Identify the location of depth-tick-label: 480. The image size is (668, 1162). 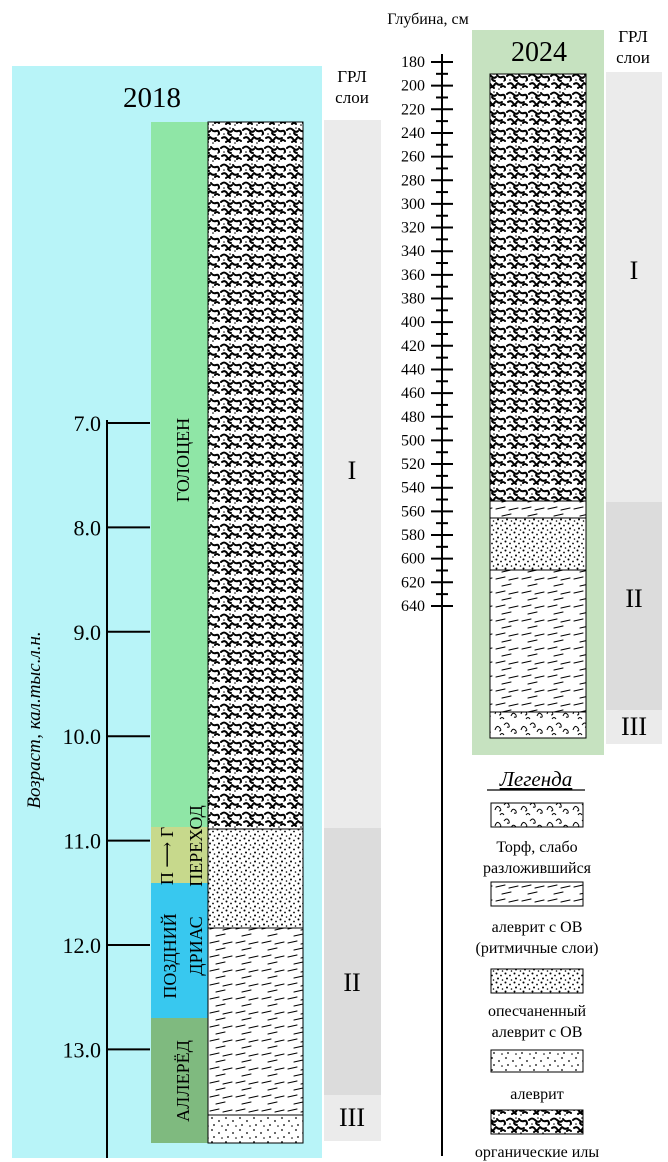
(413, 417).